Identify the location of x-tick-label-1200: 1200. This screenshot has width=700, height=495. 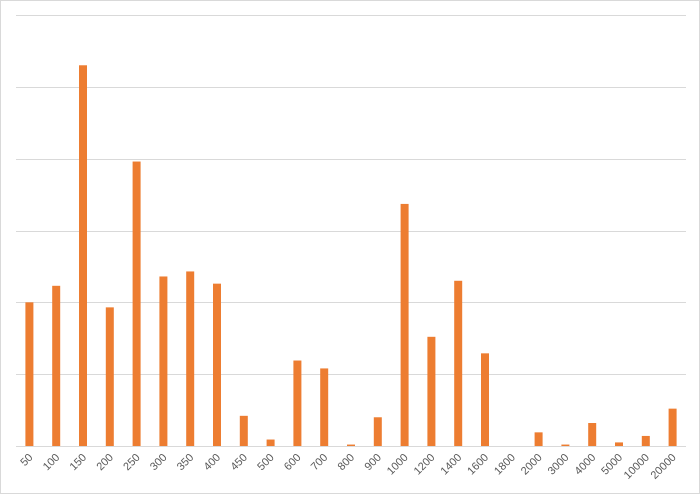
(425, 465).